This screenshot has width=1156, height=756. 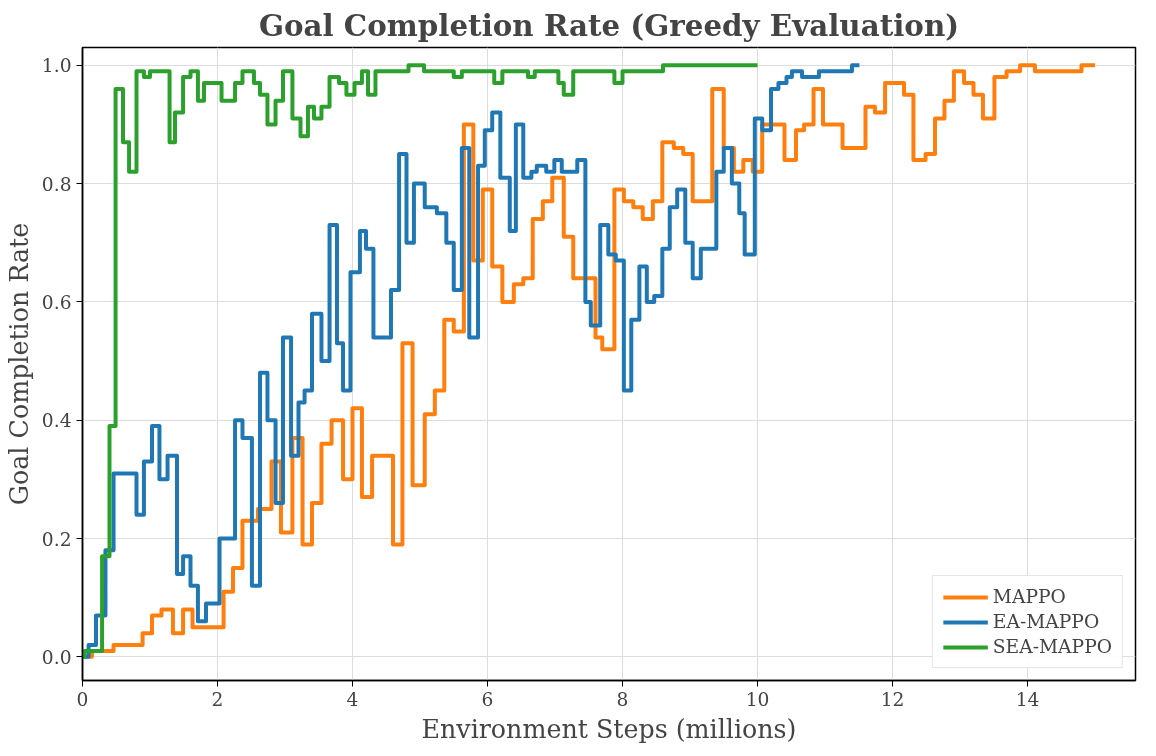 I want to click on y-tick-label: 0.8, so click(x=56, y=184).